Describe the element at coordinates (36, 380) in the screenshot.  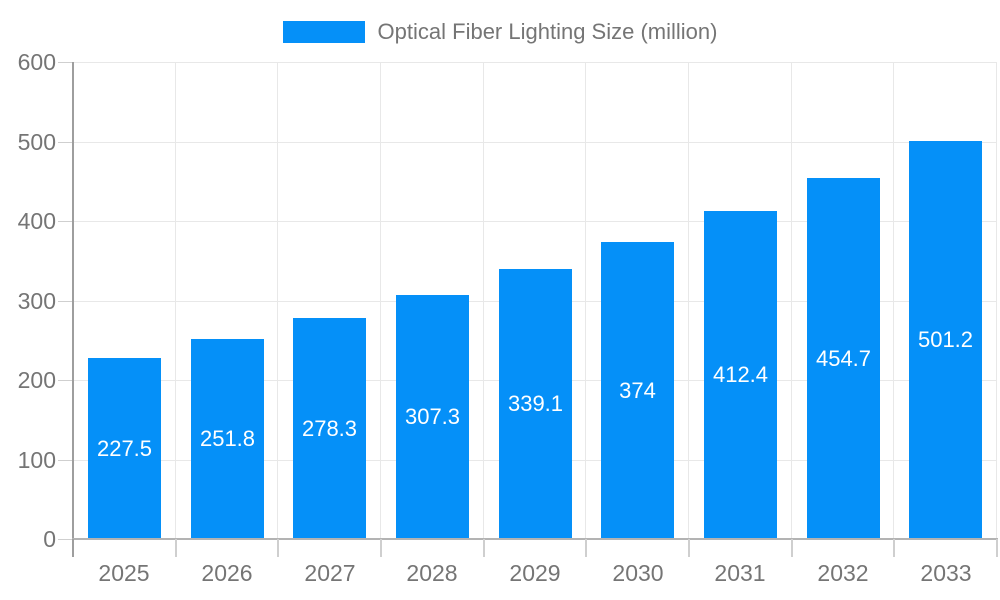
I see `y-axis-label: 200` at that location.